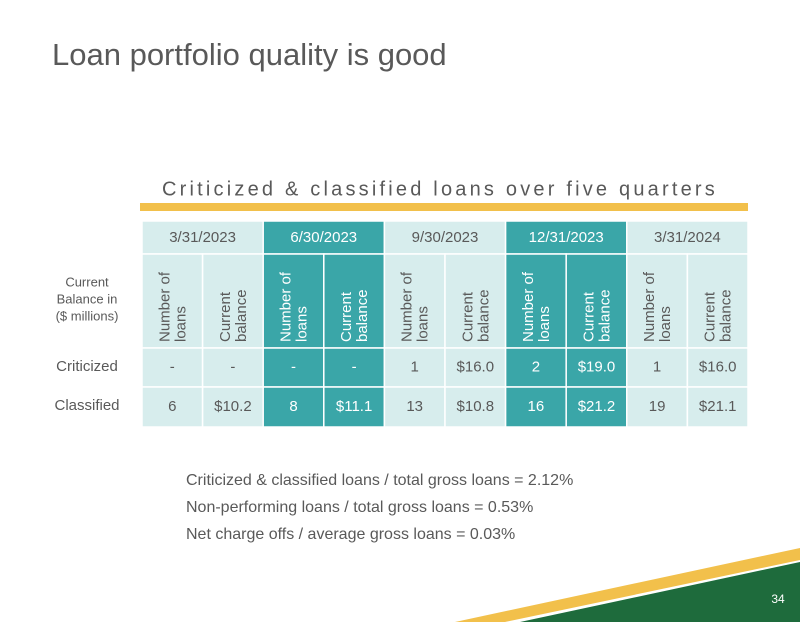 The image size is (800, 622). What do you see at coordinates (249, 54) in the screenshot?
I see `slide-title: Loan portfolio quality is good` at bounding box center [249, 54].